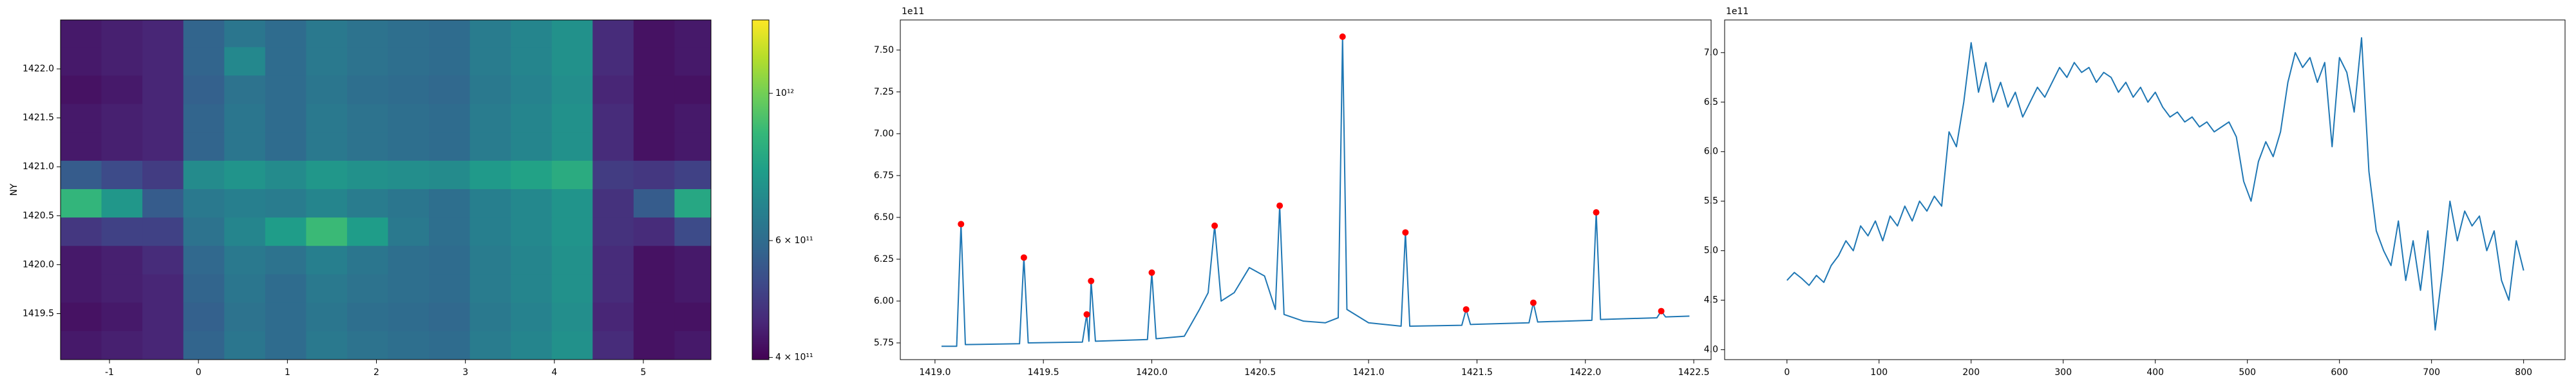 The width and height of the screenshot is (2576, 386). Describe the element at coordinates (761, 189) in the screenshot. I see `colorbar` at that location.